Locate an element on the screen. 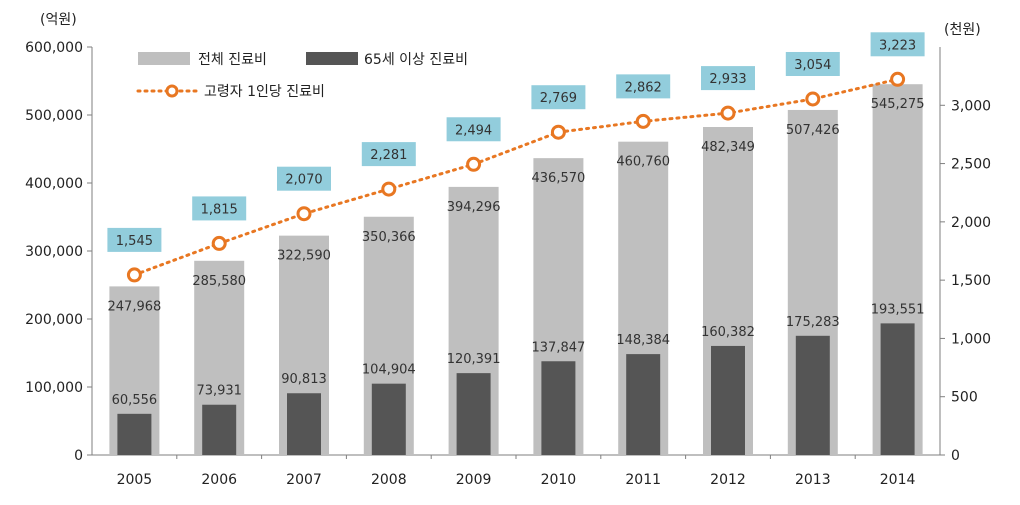 The width and height of the screenshot is (1020, 505). left-tick-label: 100,000 is located at coordinates (54, 388).